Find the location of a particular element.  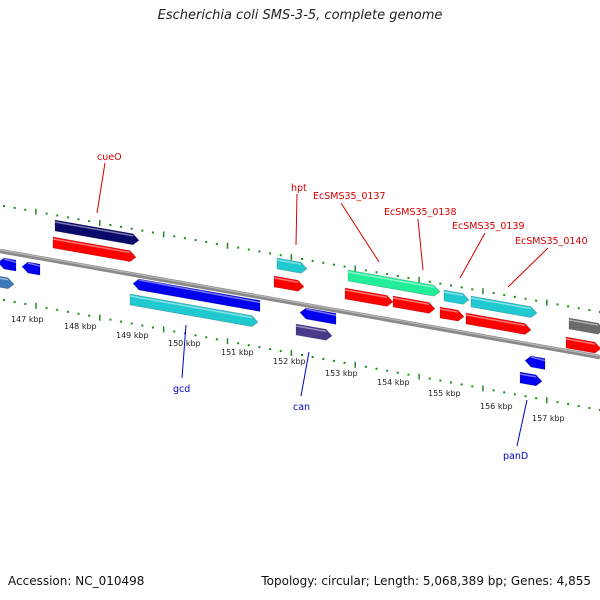

gene-panD-block-shine is located at coordinates (528, 375).